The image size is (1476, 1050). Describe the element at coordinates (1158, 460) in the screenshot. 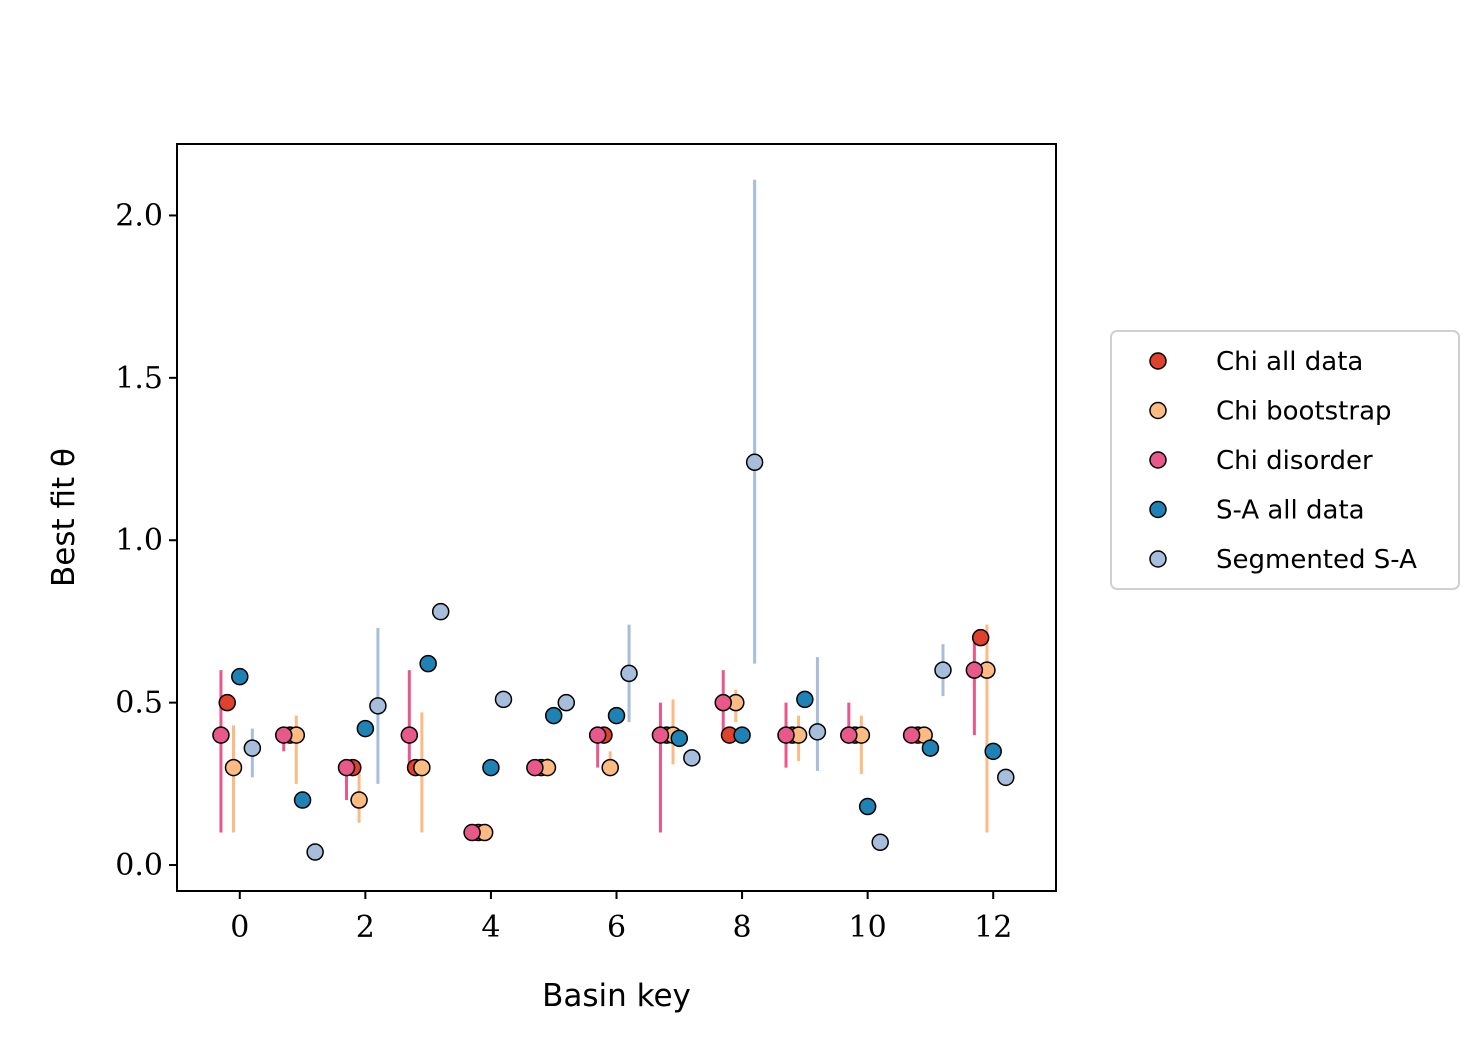

I see `legend-marker-chi-disorder` at that location.